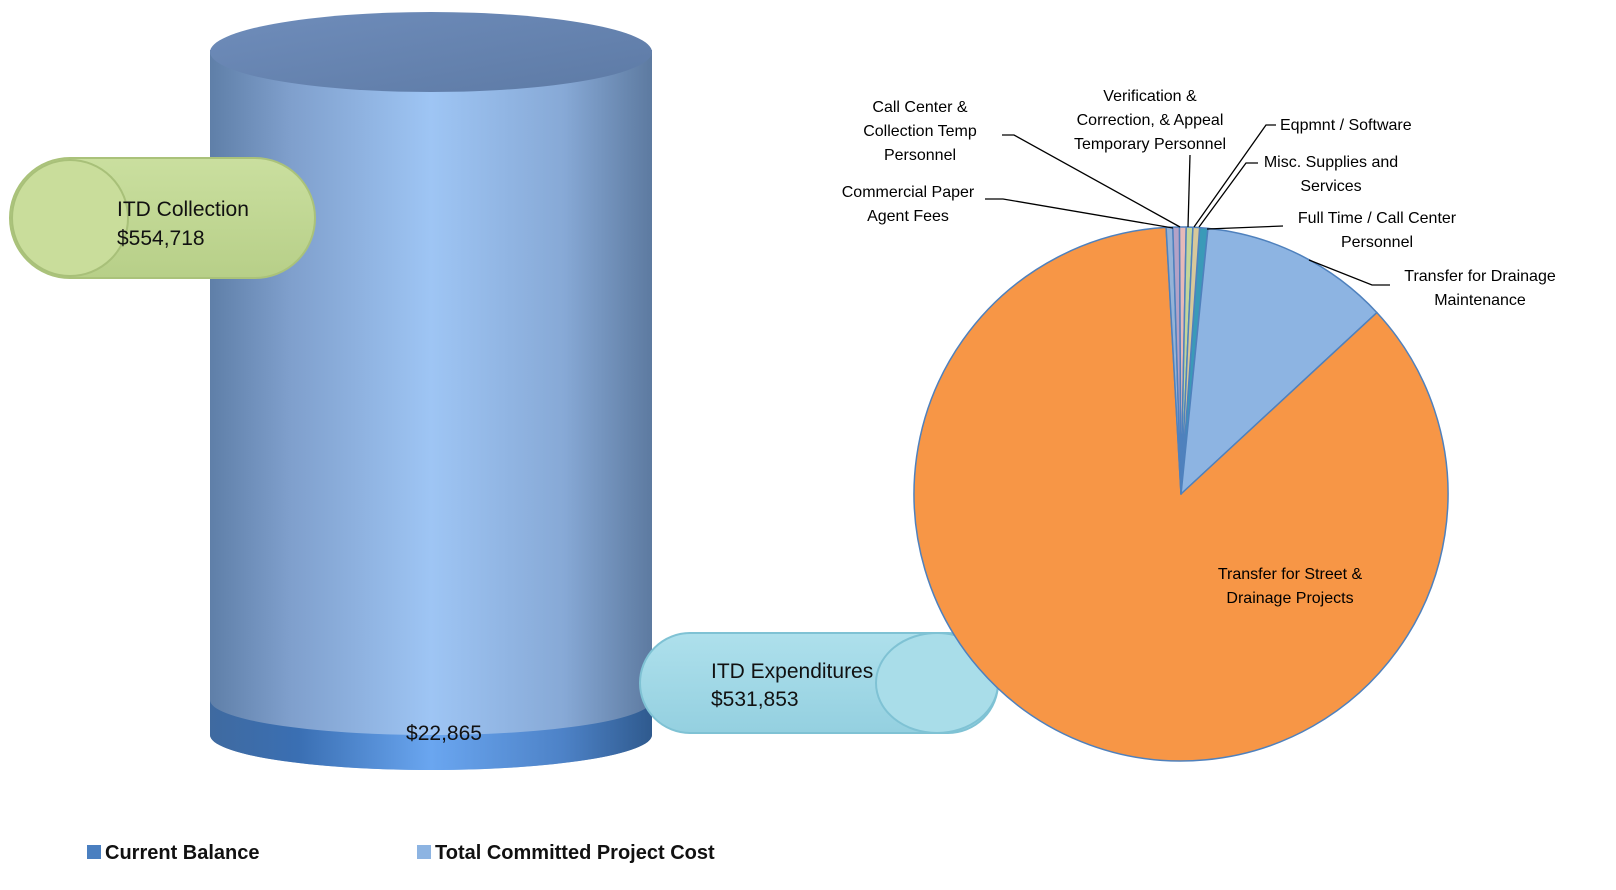  Describe the element at coordinates (1346, 125) in the screenshot. I see `pie-label-6: Eqpmnt / Software` at that location.